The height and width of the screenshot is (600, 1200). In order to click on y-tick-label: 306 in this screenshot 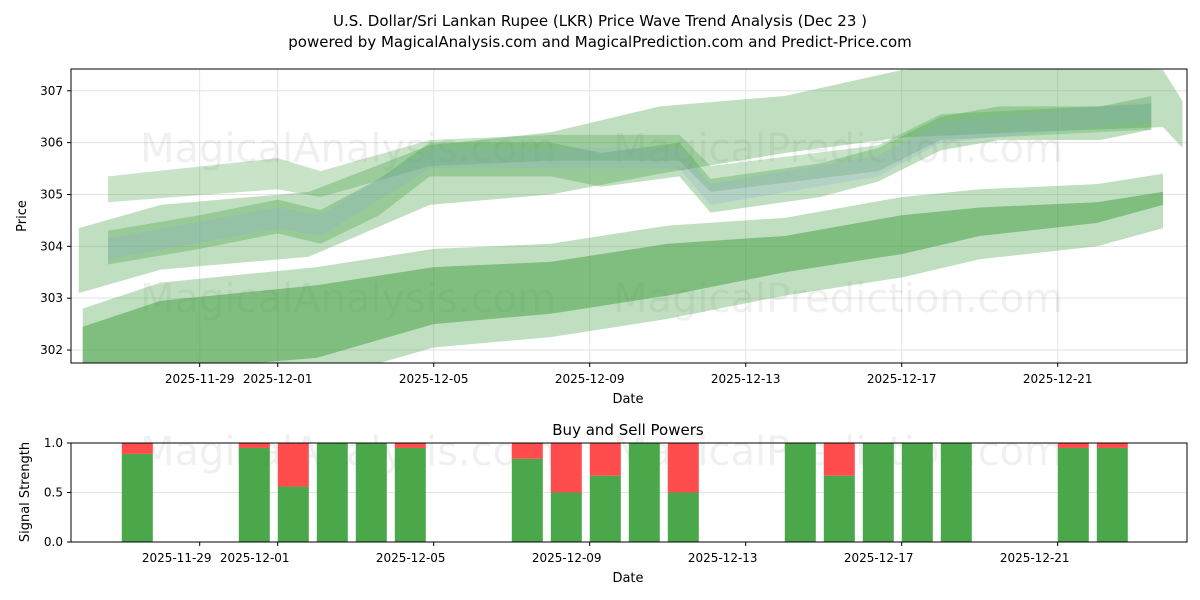, I will do `click(51, 143)`.